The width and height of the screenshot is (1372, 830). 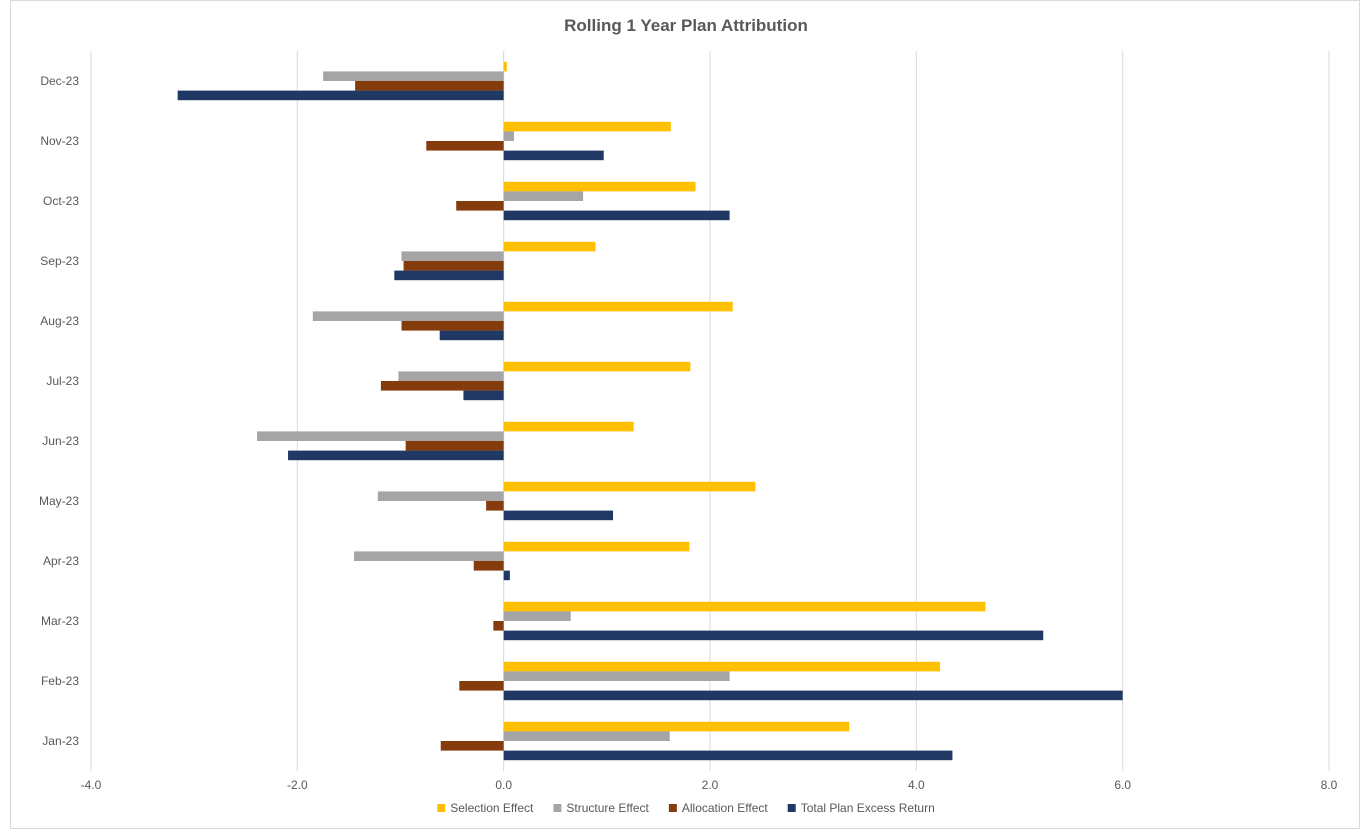 I want to click on x-tick-label: 0.0, so click(x=503, y=785).